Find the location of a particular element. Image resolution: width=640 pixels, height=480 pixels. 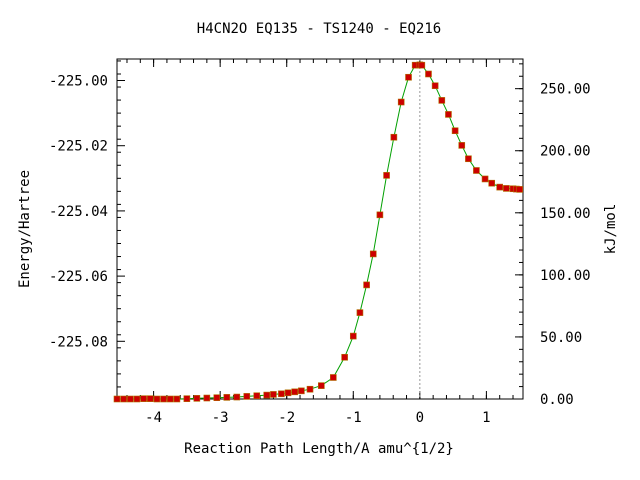

x-tick-label: -1 is located at coordinates (353, 418).